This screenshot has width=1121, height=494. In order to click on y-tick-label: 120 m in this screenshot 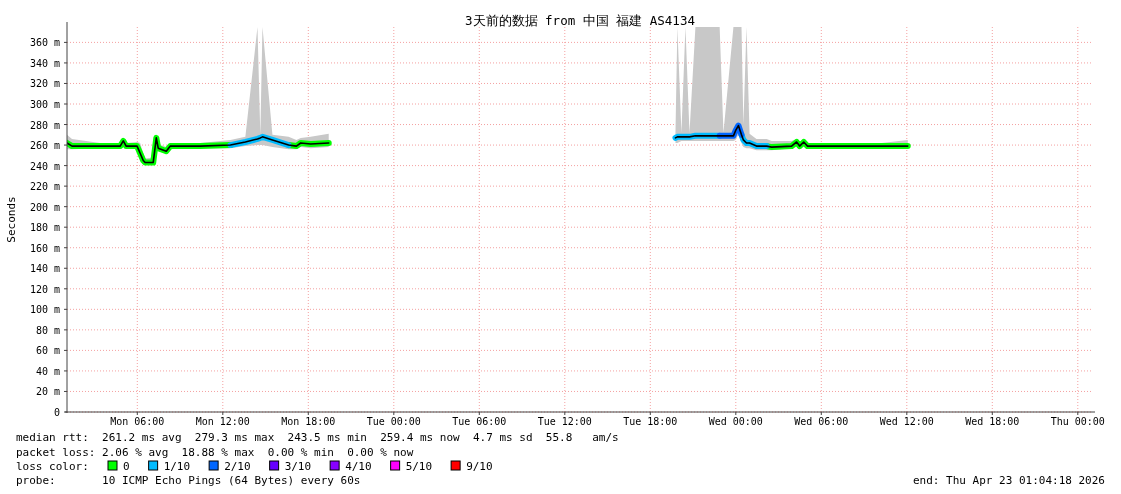, I will do `click(44, 289)`.